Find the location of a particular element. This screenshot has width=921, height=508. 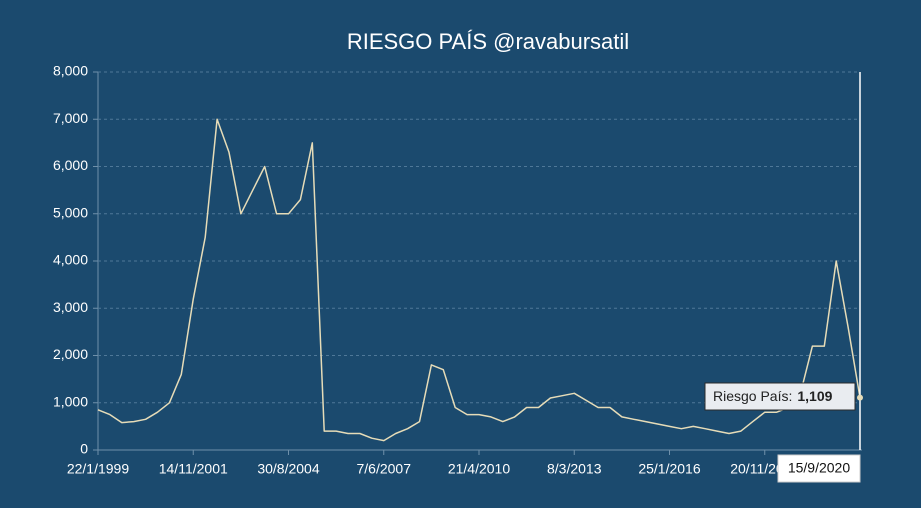

tooltip-box is located at coordinates (780, 396).